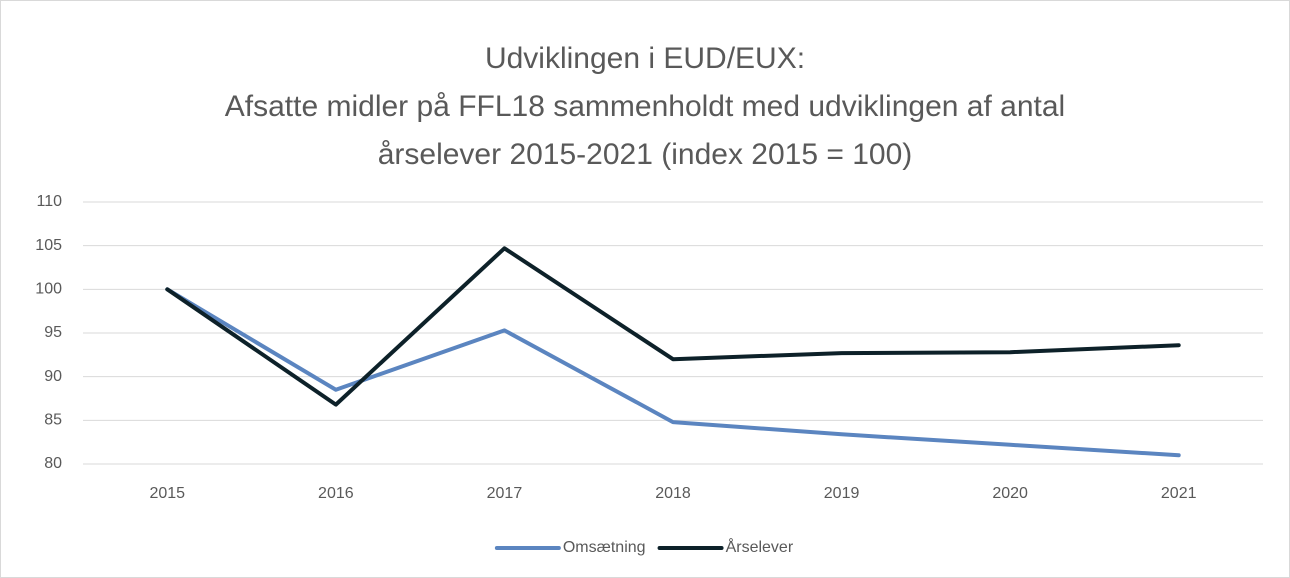  I want to click on y-tick-label: 80, so click(53, 463).